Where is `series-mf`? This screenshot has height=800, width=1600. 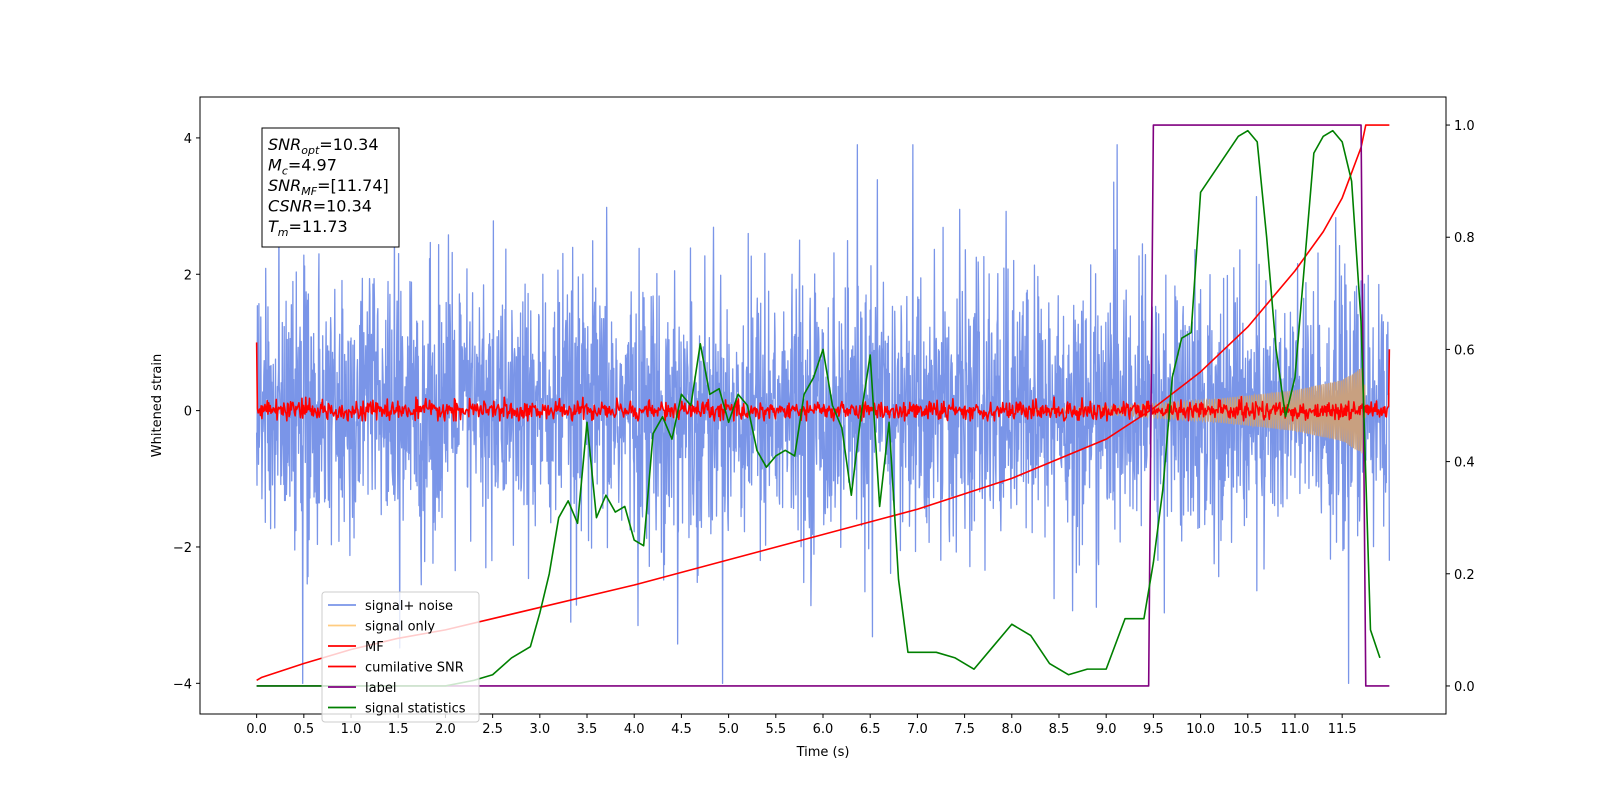
series-mf is located at coordinates (823, 382).